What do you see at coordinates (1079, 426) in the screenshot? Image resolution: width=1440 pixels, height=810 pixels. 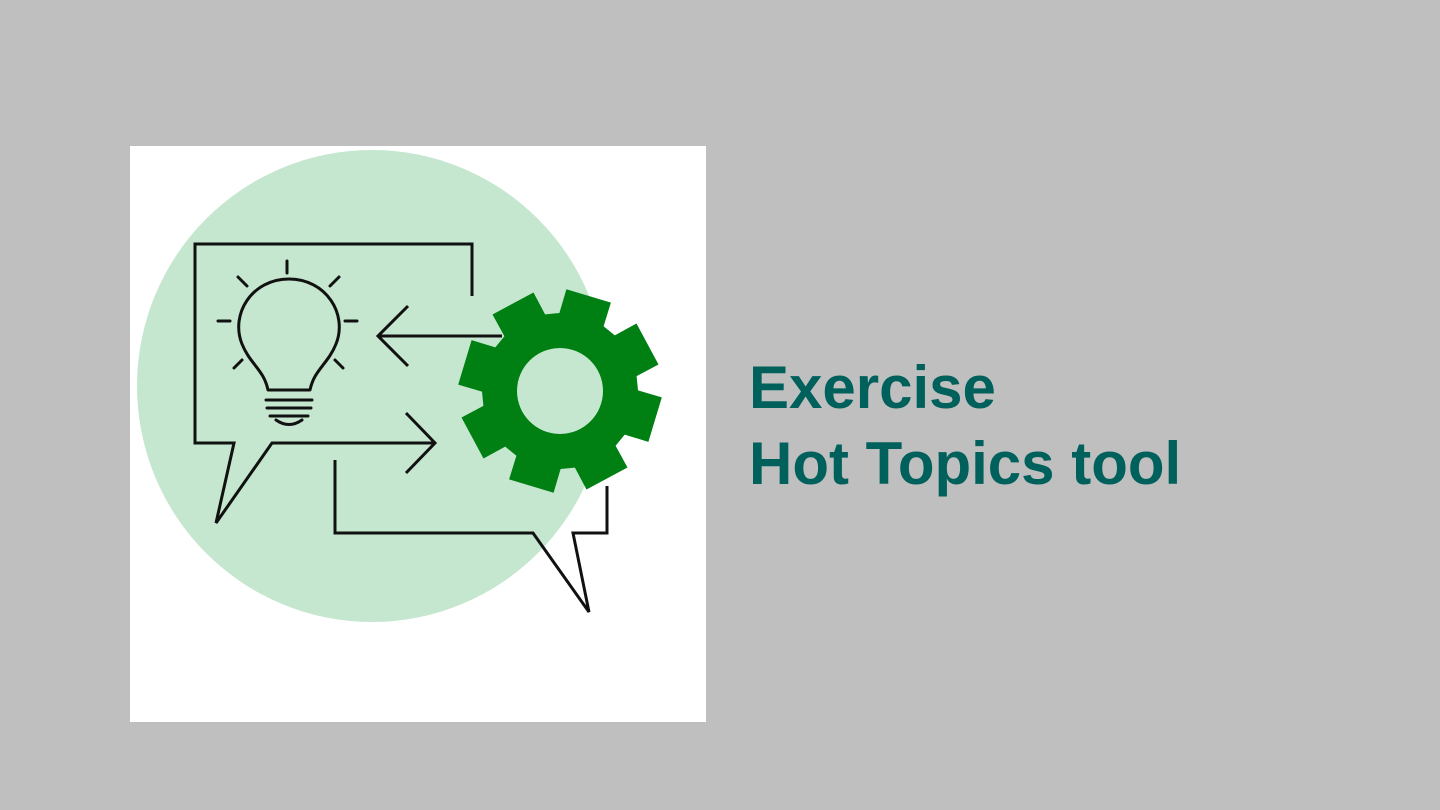 I see `slide-title: Exercise Hot Topics tool` at bounding box center [1079, 426].